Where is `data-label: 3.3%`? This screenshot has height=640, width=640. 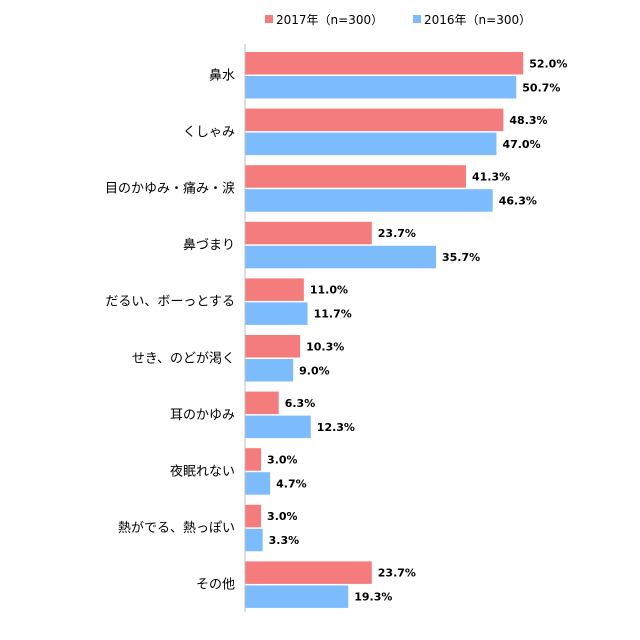
data-label: 3.3% is located at coordinates (284, 540).